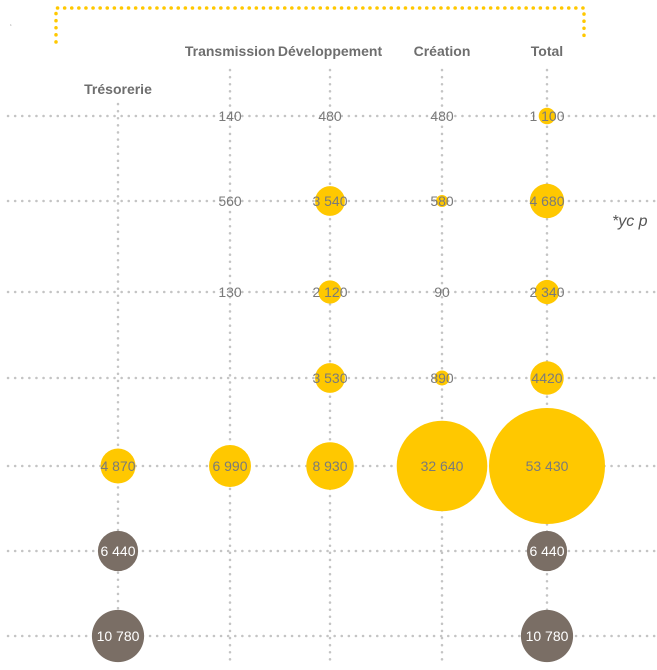 Image resolution: width=657 pixels, height=670 pixels. I want to click on bubble-r5-c1, so click(118, 466).